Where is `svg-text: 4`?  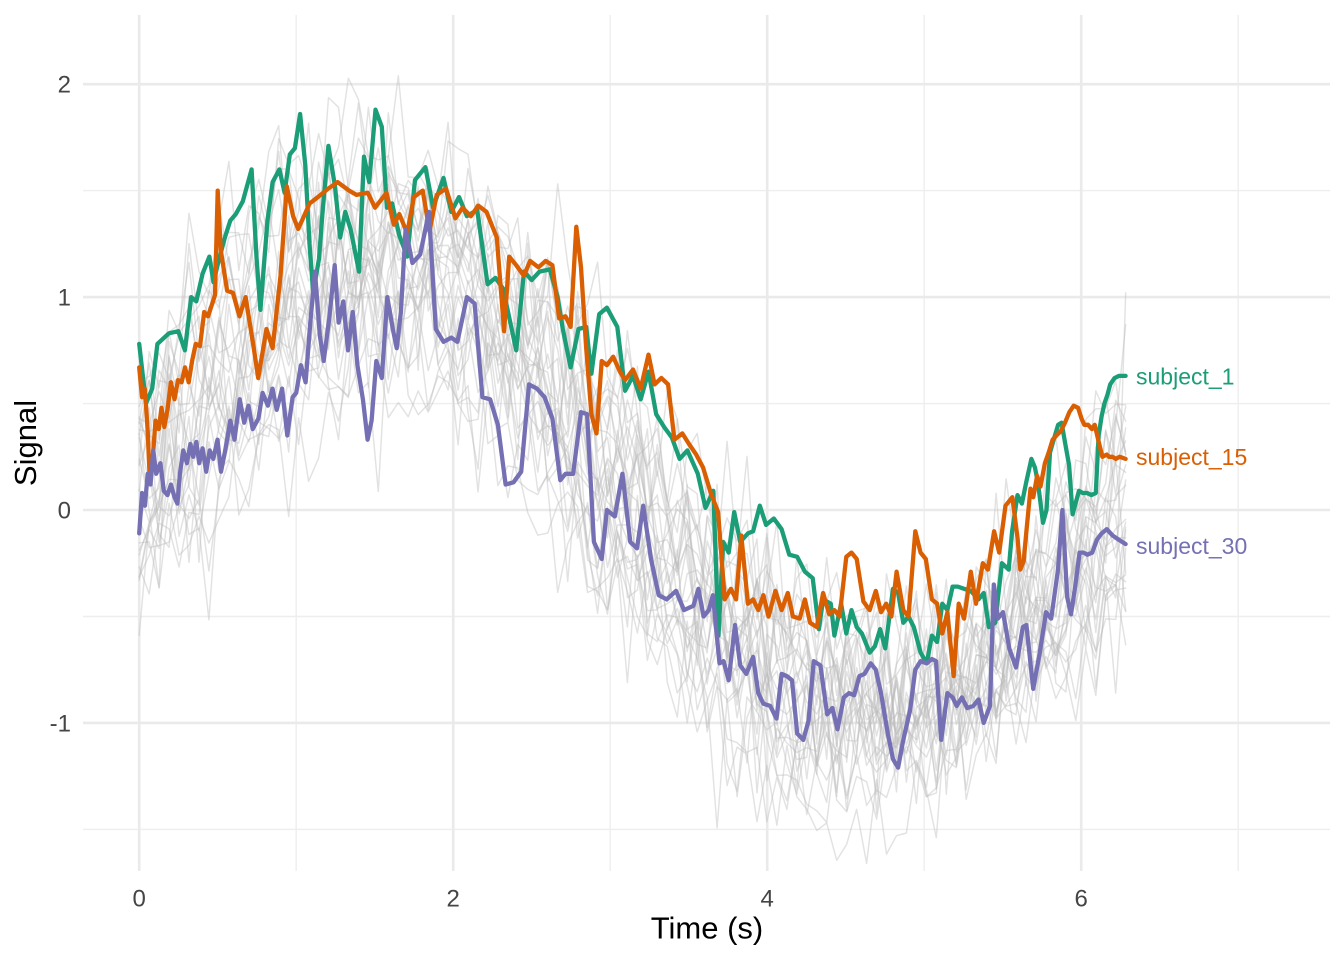
svg-text: 4 is located at coordinates (767, 899).